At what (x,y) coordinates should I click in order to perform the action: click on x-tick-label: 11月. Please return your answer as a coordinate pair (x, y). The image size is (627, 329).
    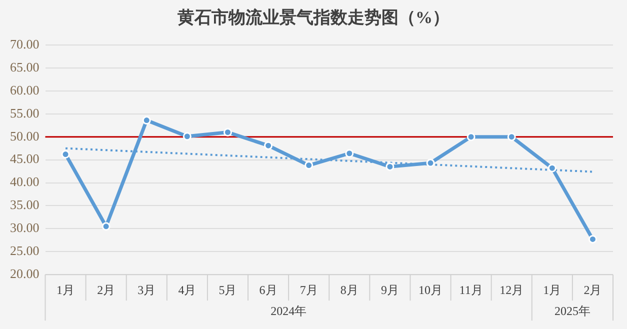
    Looking at the image, I should click on (471, 289).